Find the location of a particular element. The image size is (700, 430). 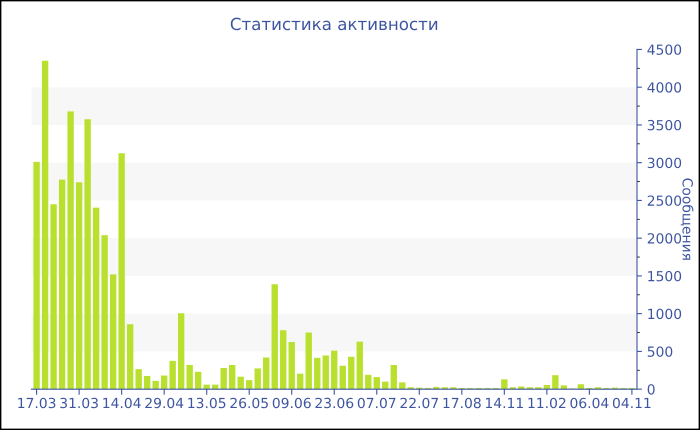

x-tick-label: 07.07 is located at coordinates (377, 403).